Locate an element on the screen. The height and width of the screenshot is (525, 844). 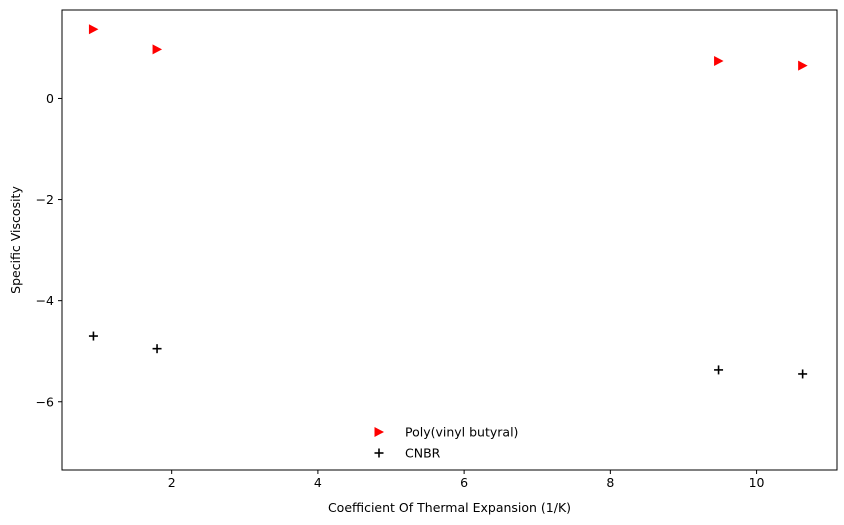
y-tick-label: 0 is located at coordinates (50, 98).